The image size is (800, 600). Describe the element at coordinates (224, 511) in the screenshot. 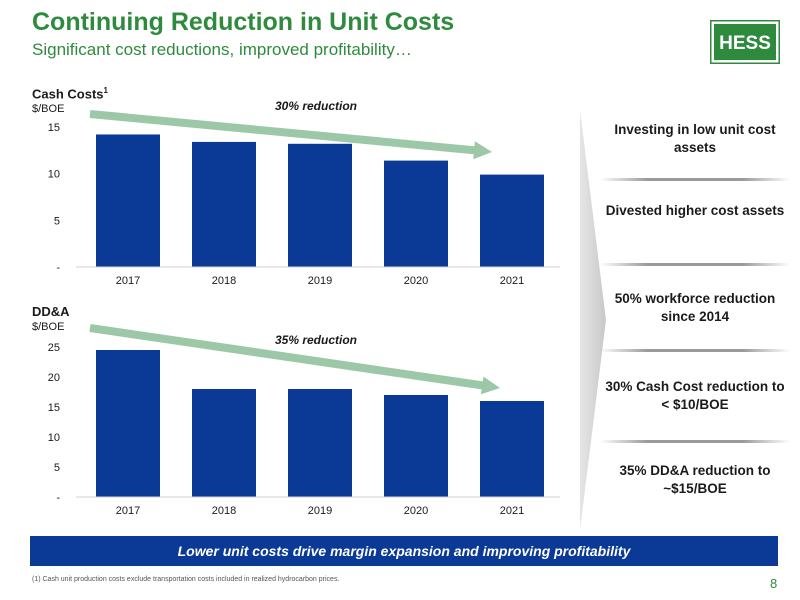

I see `dda-x-tick-label: 2018` at that location.